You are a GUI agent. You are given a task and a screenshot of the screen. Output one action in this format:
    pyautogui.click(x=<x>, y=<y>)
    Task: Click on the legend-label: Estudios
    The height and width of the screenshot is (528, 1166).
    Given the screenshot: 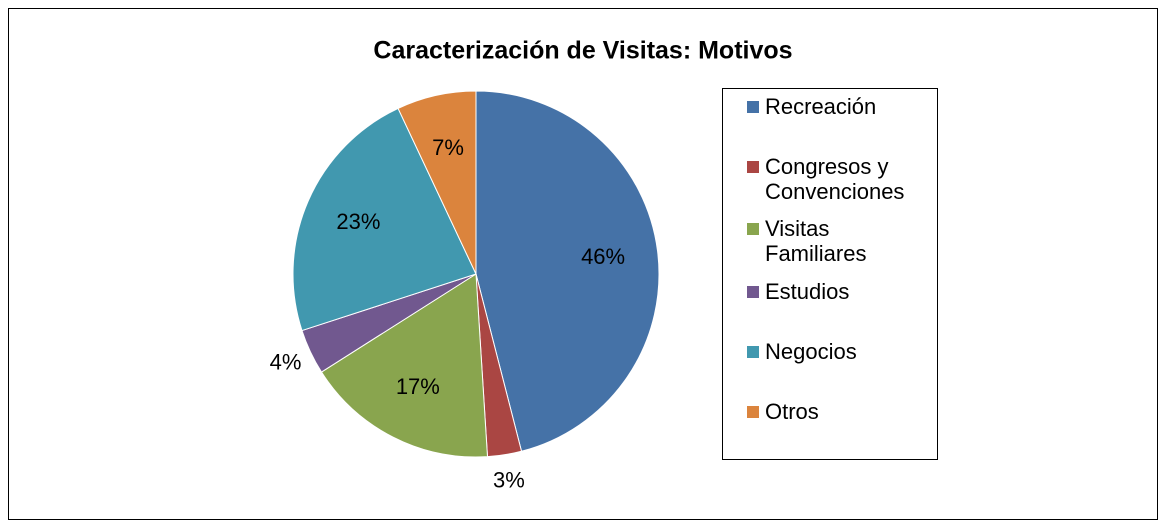 What is the action you would take?
    pyautogui.click(x=807, y=291)
    